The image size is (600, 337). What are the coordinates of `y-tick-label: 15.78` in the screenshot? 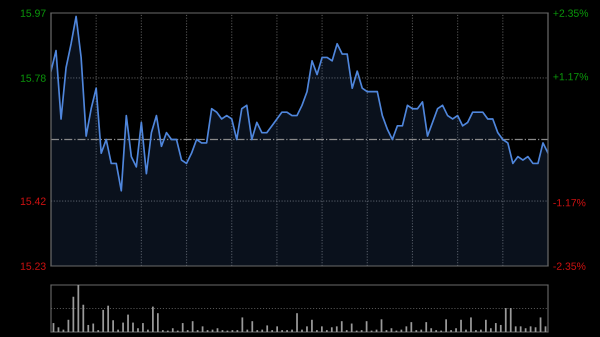 It's located at (33, 78).